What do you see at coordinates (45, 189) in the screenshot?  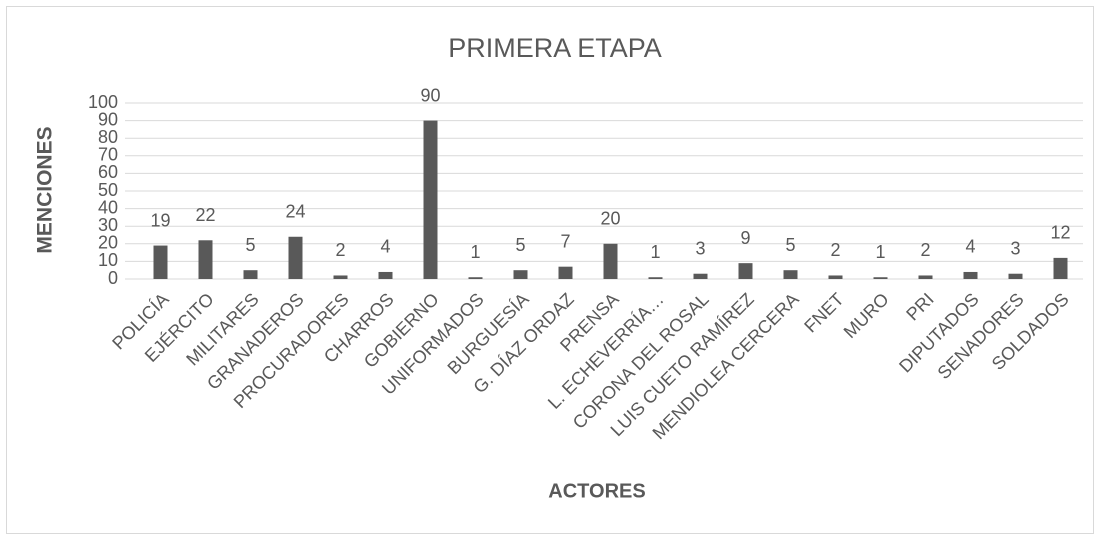 I see `y-axis-label: MENCIONES` at bounding box center [45, 189].